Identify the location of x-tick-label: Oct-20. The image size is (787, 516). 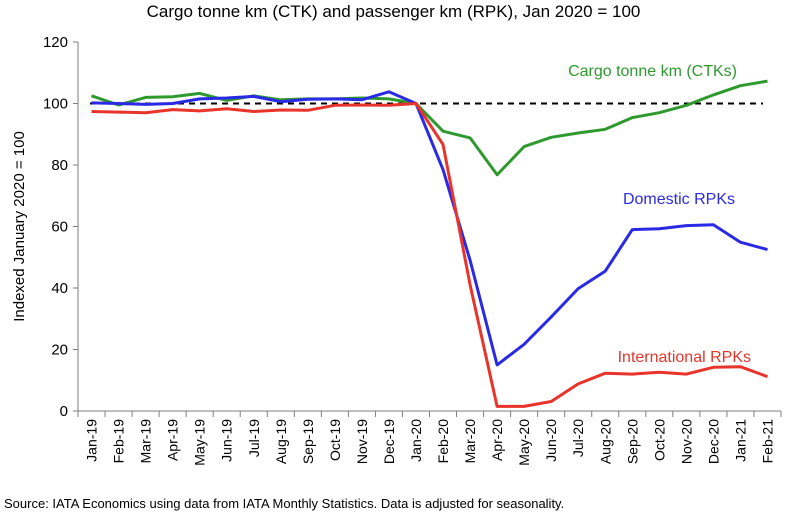
(659, 440).